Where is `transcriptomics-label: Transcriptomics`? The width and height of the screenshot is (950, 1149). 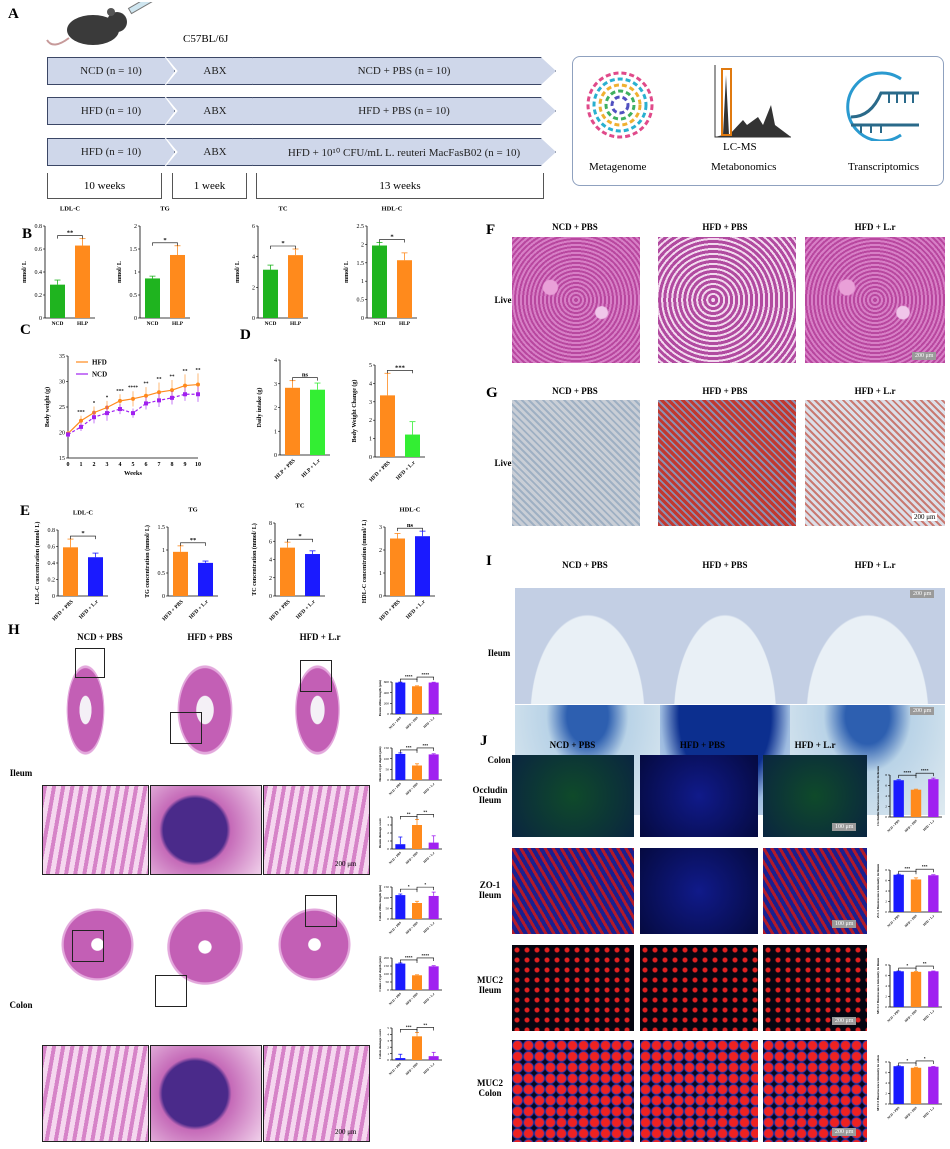 transcriptomics-label: Transcriptomics is located at coordinates (884, 167).